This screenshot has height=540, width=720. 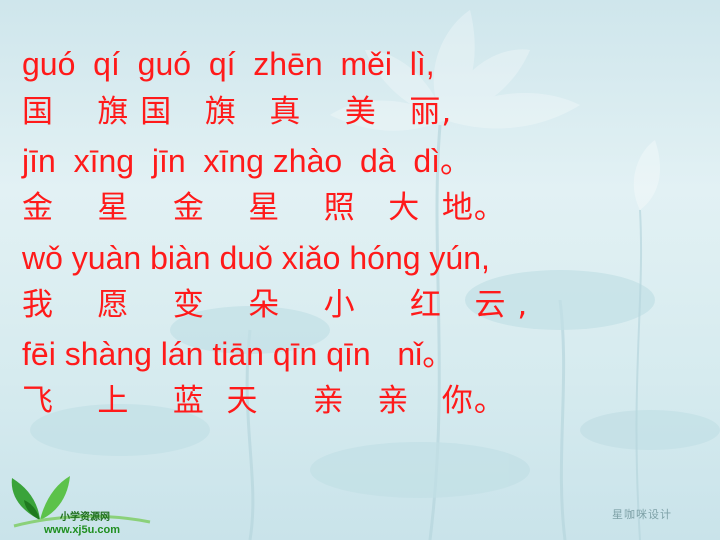 I want to click on site-logo-icon, so click(x=81, y=502).